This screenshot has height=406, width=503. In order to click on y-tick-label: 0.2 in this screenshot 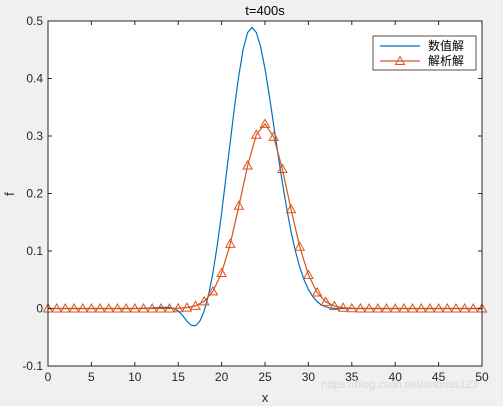, I will do `click(34, 194)`.